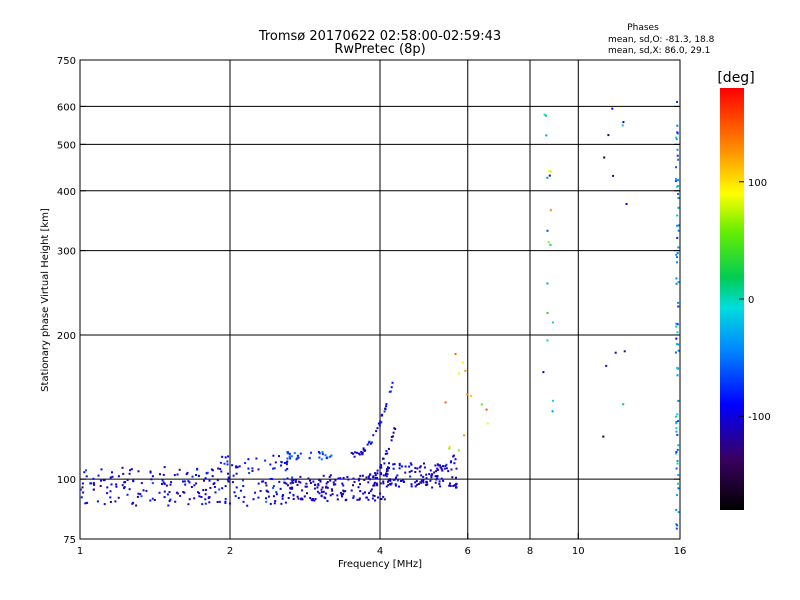  I want to click on y-axis-label: Stationary phase Virtual Height [km], so click(45, 300).